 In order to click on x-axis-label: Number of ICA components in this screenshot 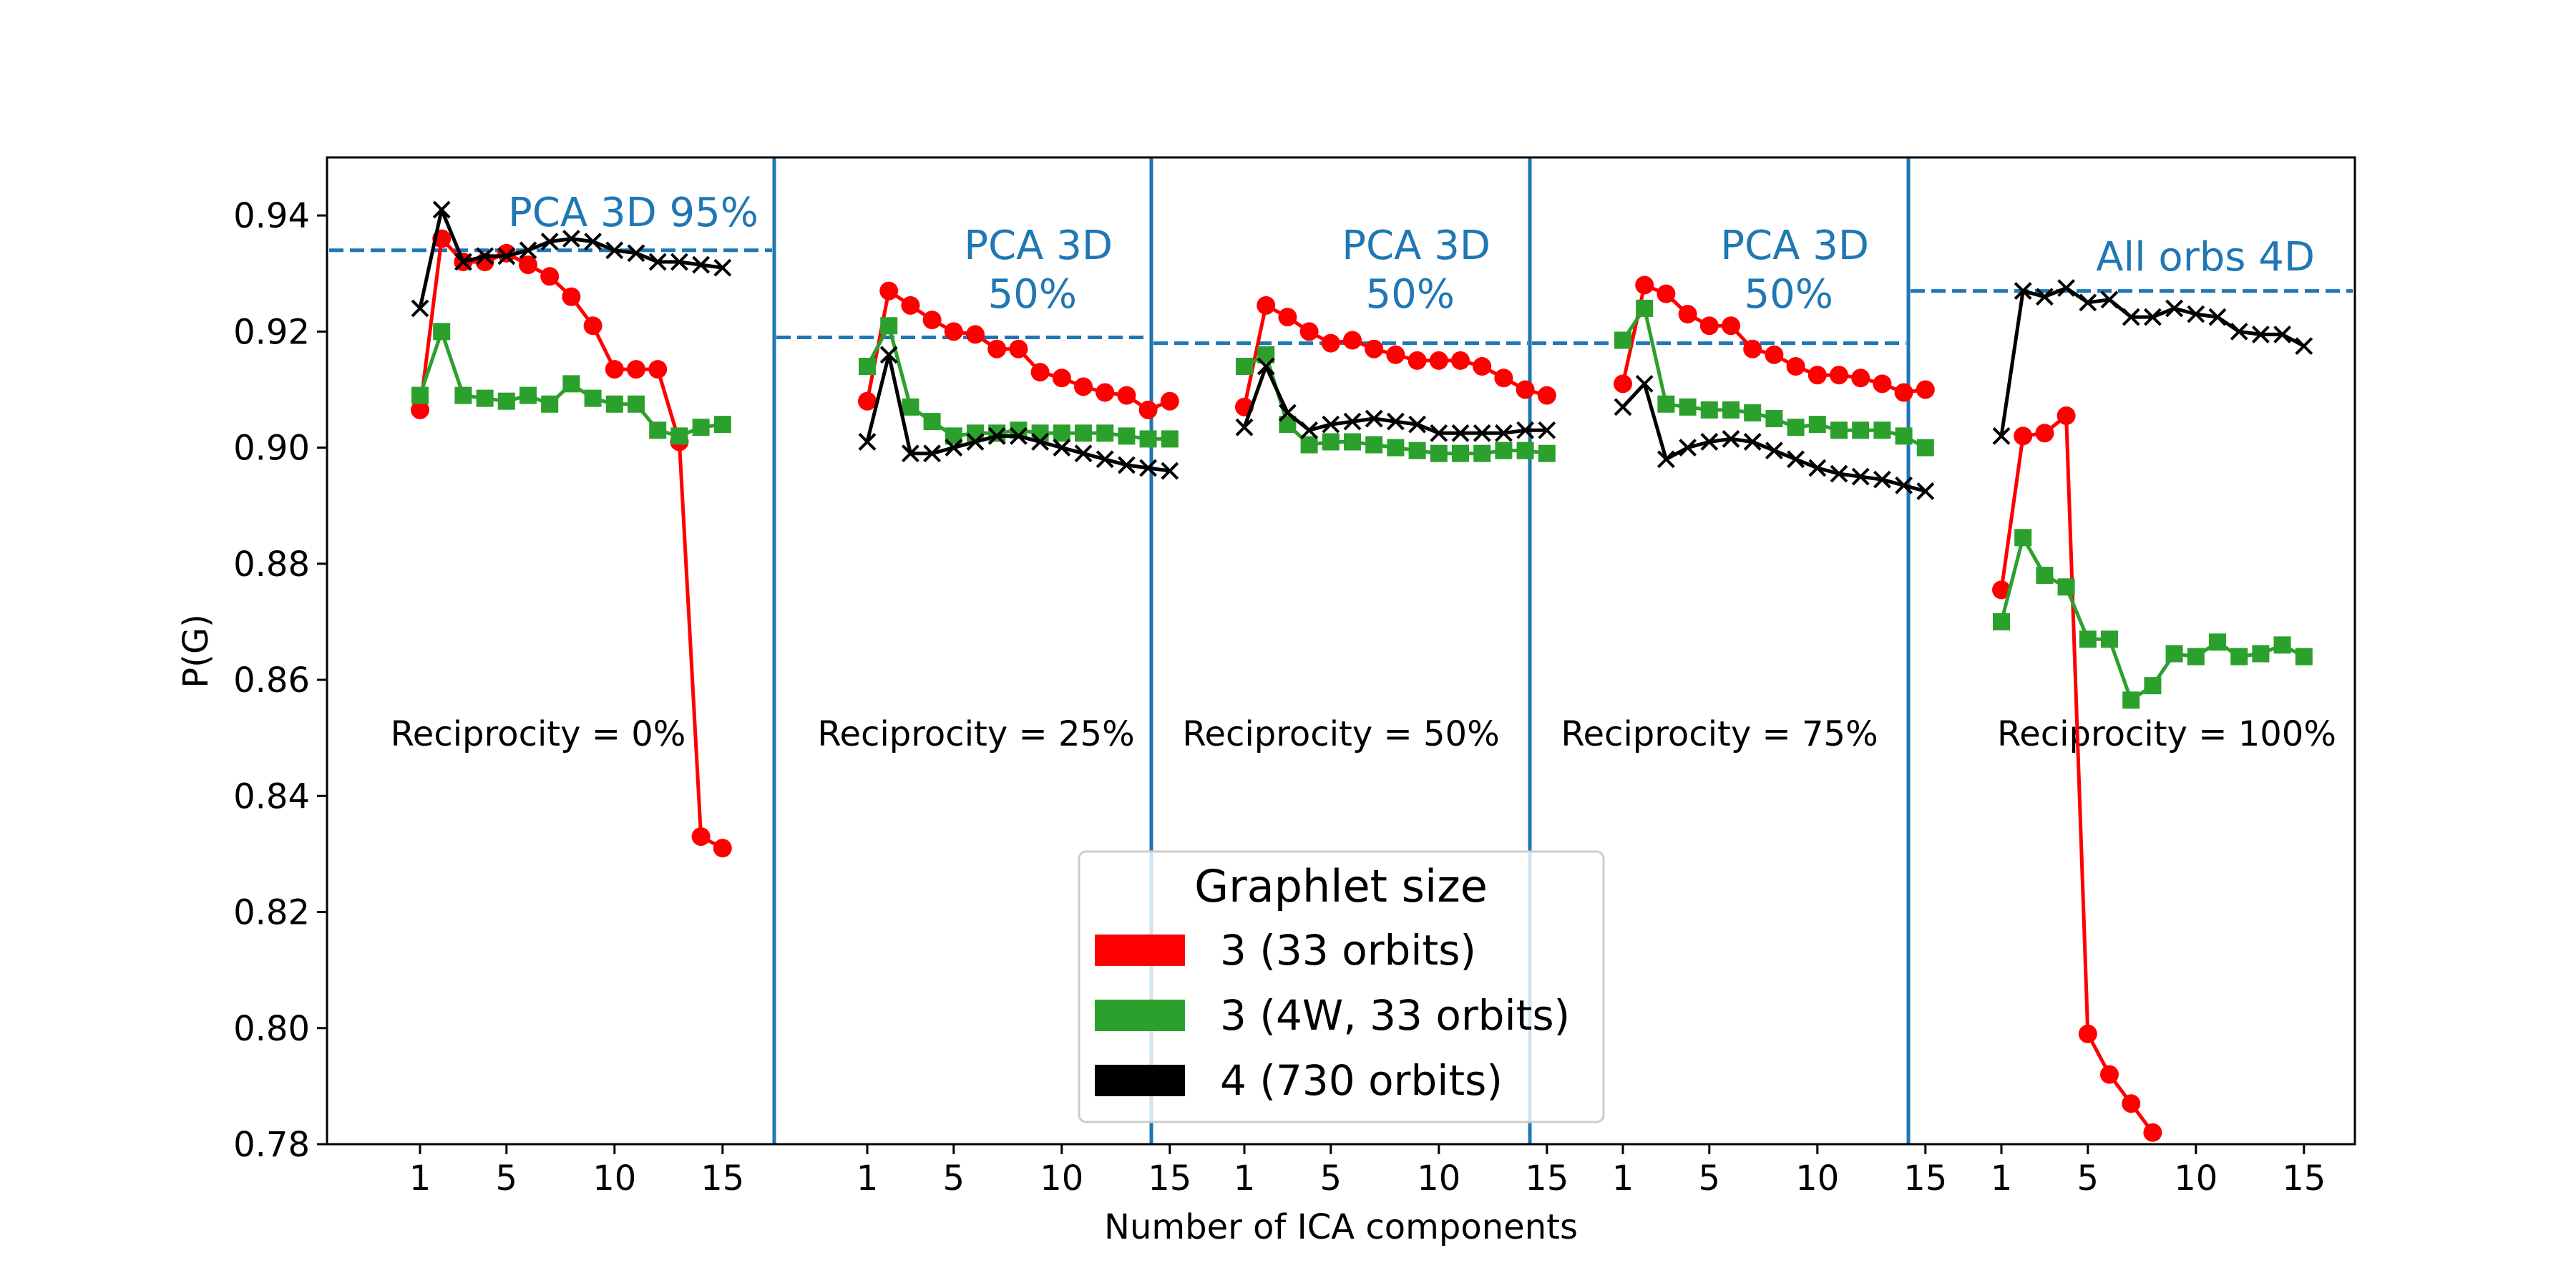, I will do `click(1341, 1227)`.